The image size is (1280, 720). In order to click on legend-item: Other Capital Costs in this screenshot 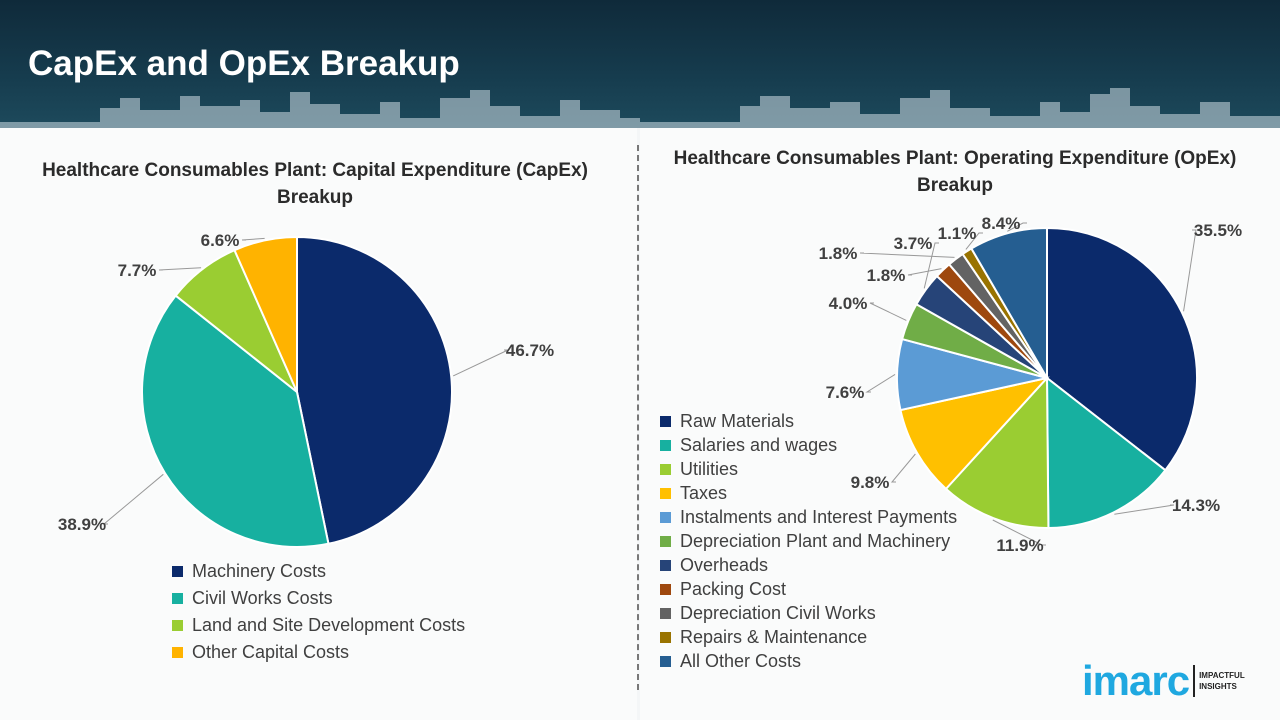, I will do `click(318, 652)`.